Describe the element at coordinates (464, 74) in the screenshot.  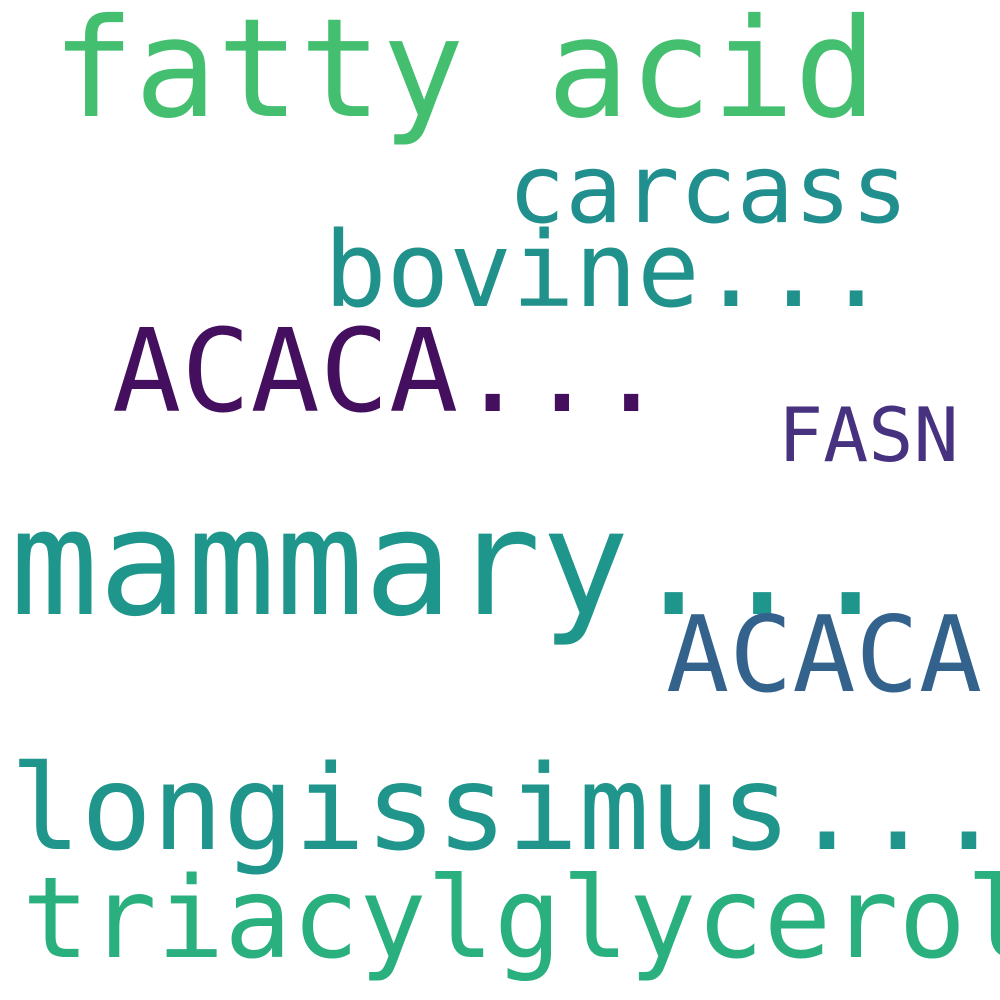
I see `word-fatty-acid: fatty acid` at that location.